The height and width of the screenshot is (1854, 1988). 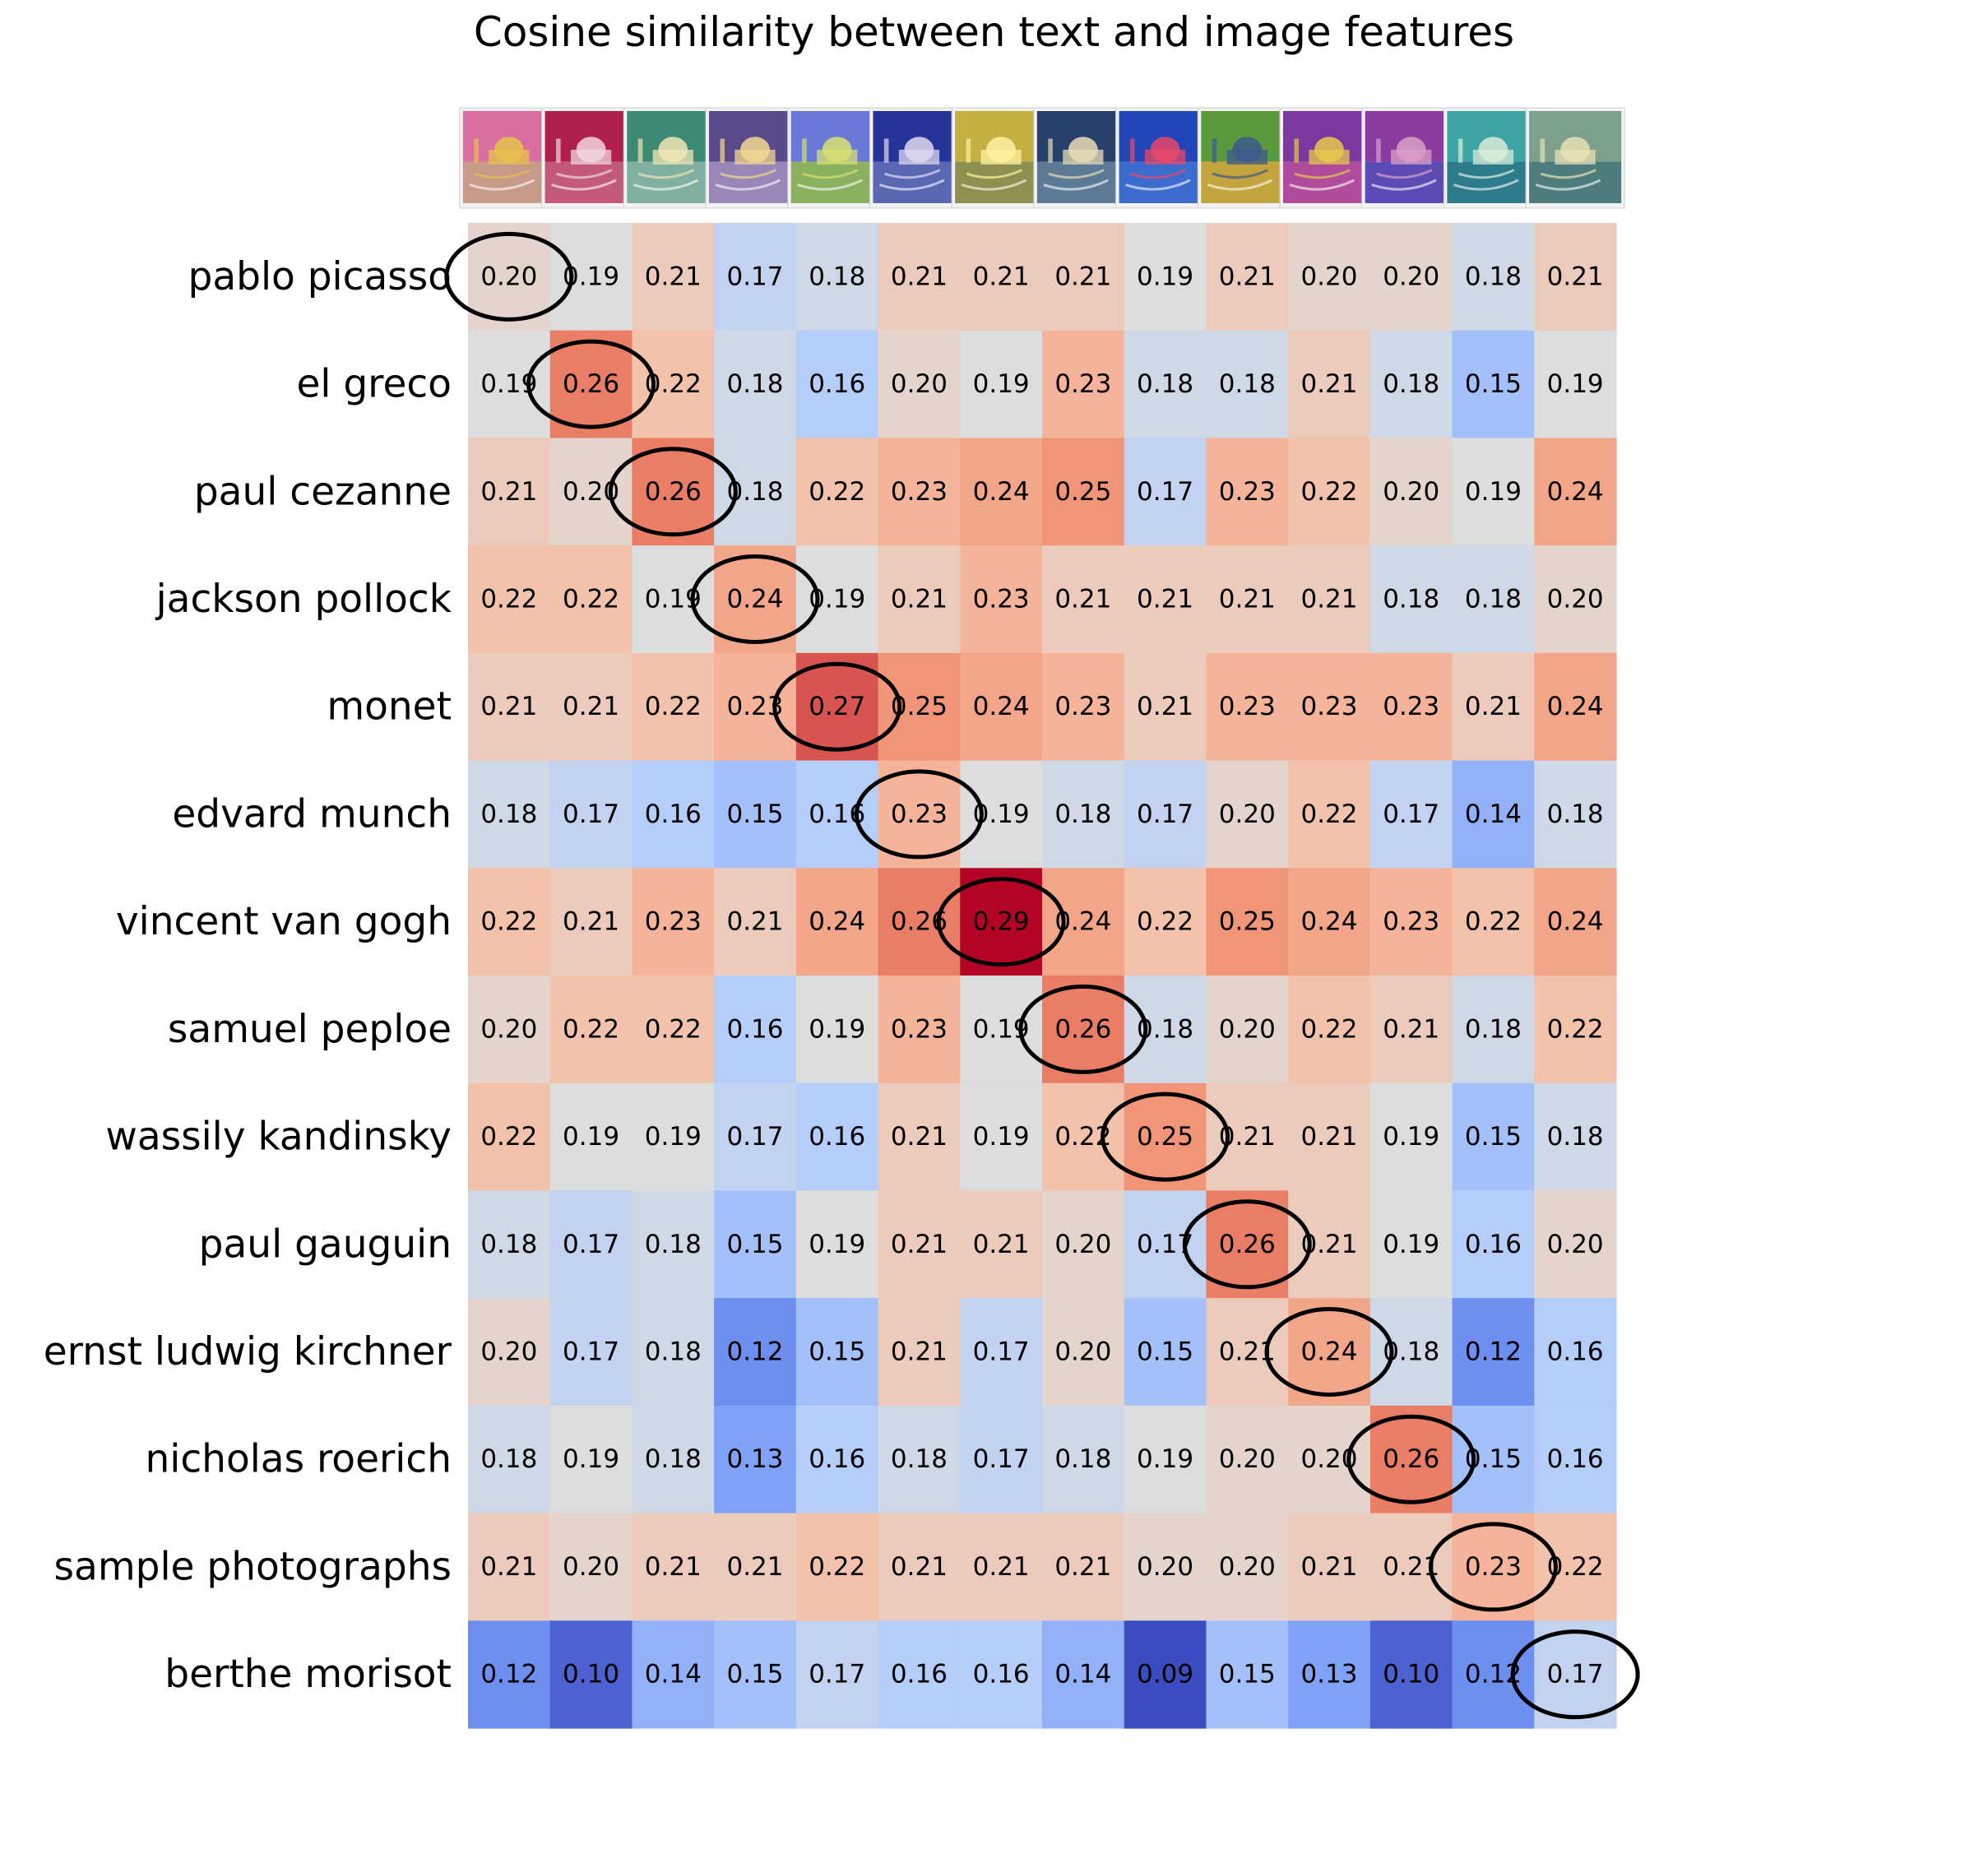 What do you see at coordinates (284, 921) in the screenshot?
I see `row-label: vincent van gogh` at bounding box center [284, 921].